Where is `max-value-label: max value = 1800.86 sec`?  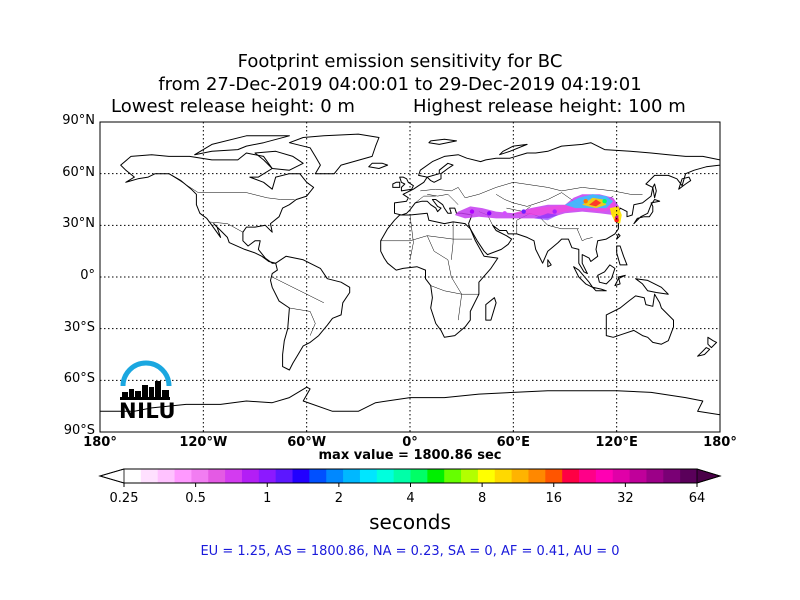 max-value-label: max value = 1800.86 sec is located at coordinates (410, 455).